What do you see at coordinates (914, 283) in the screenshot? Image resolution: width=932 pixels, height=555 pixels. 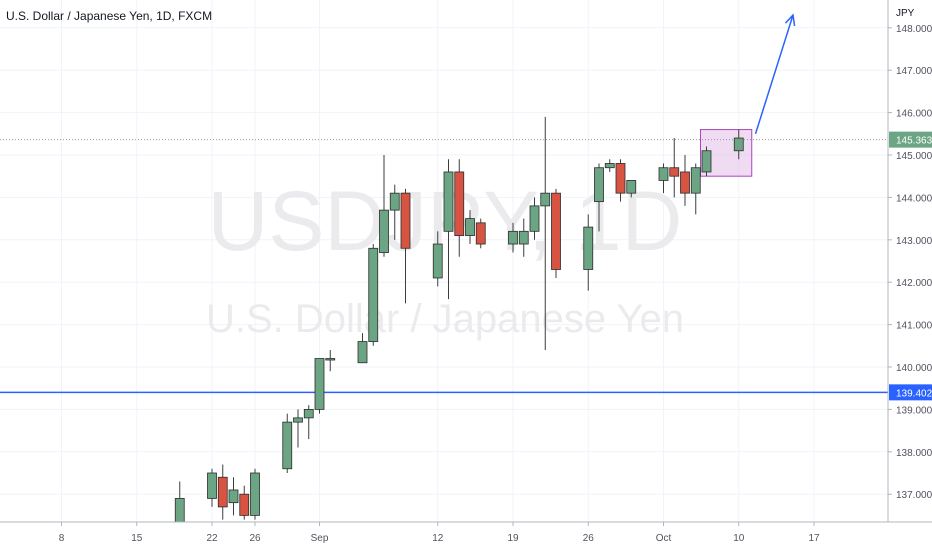 I see `y-tick-label: 142.000` at bounding box center [914, 283].